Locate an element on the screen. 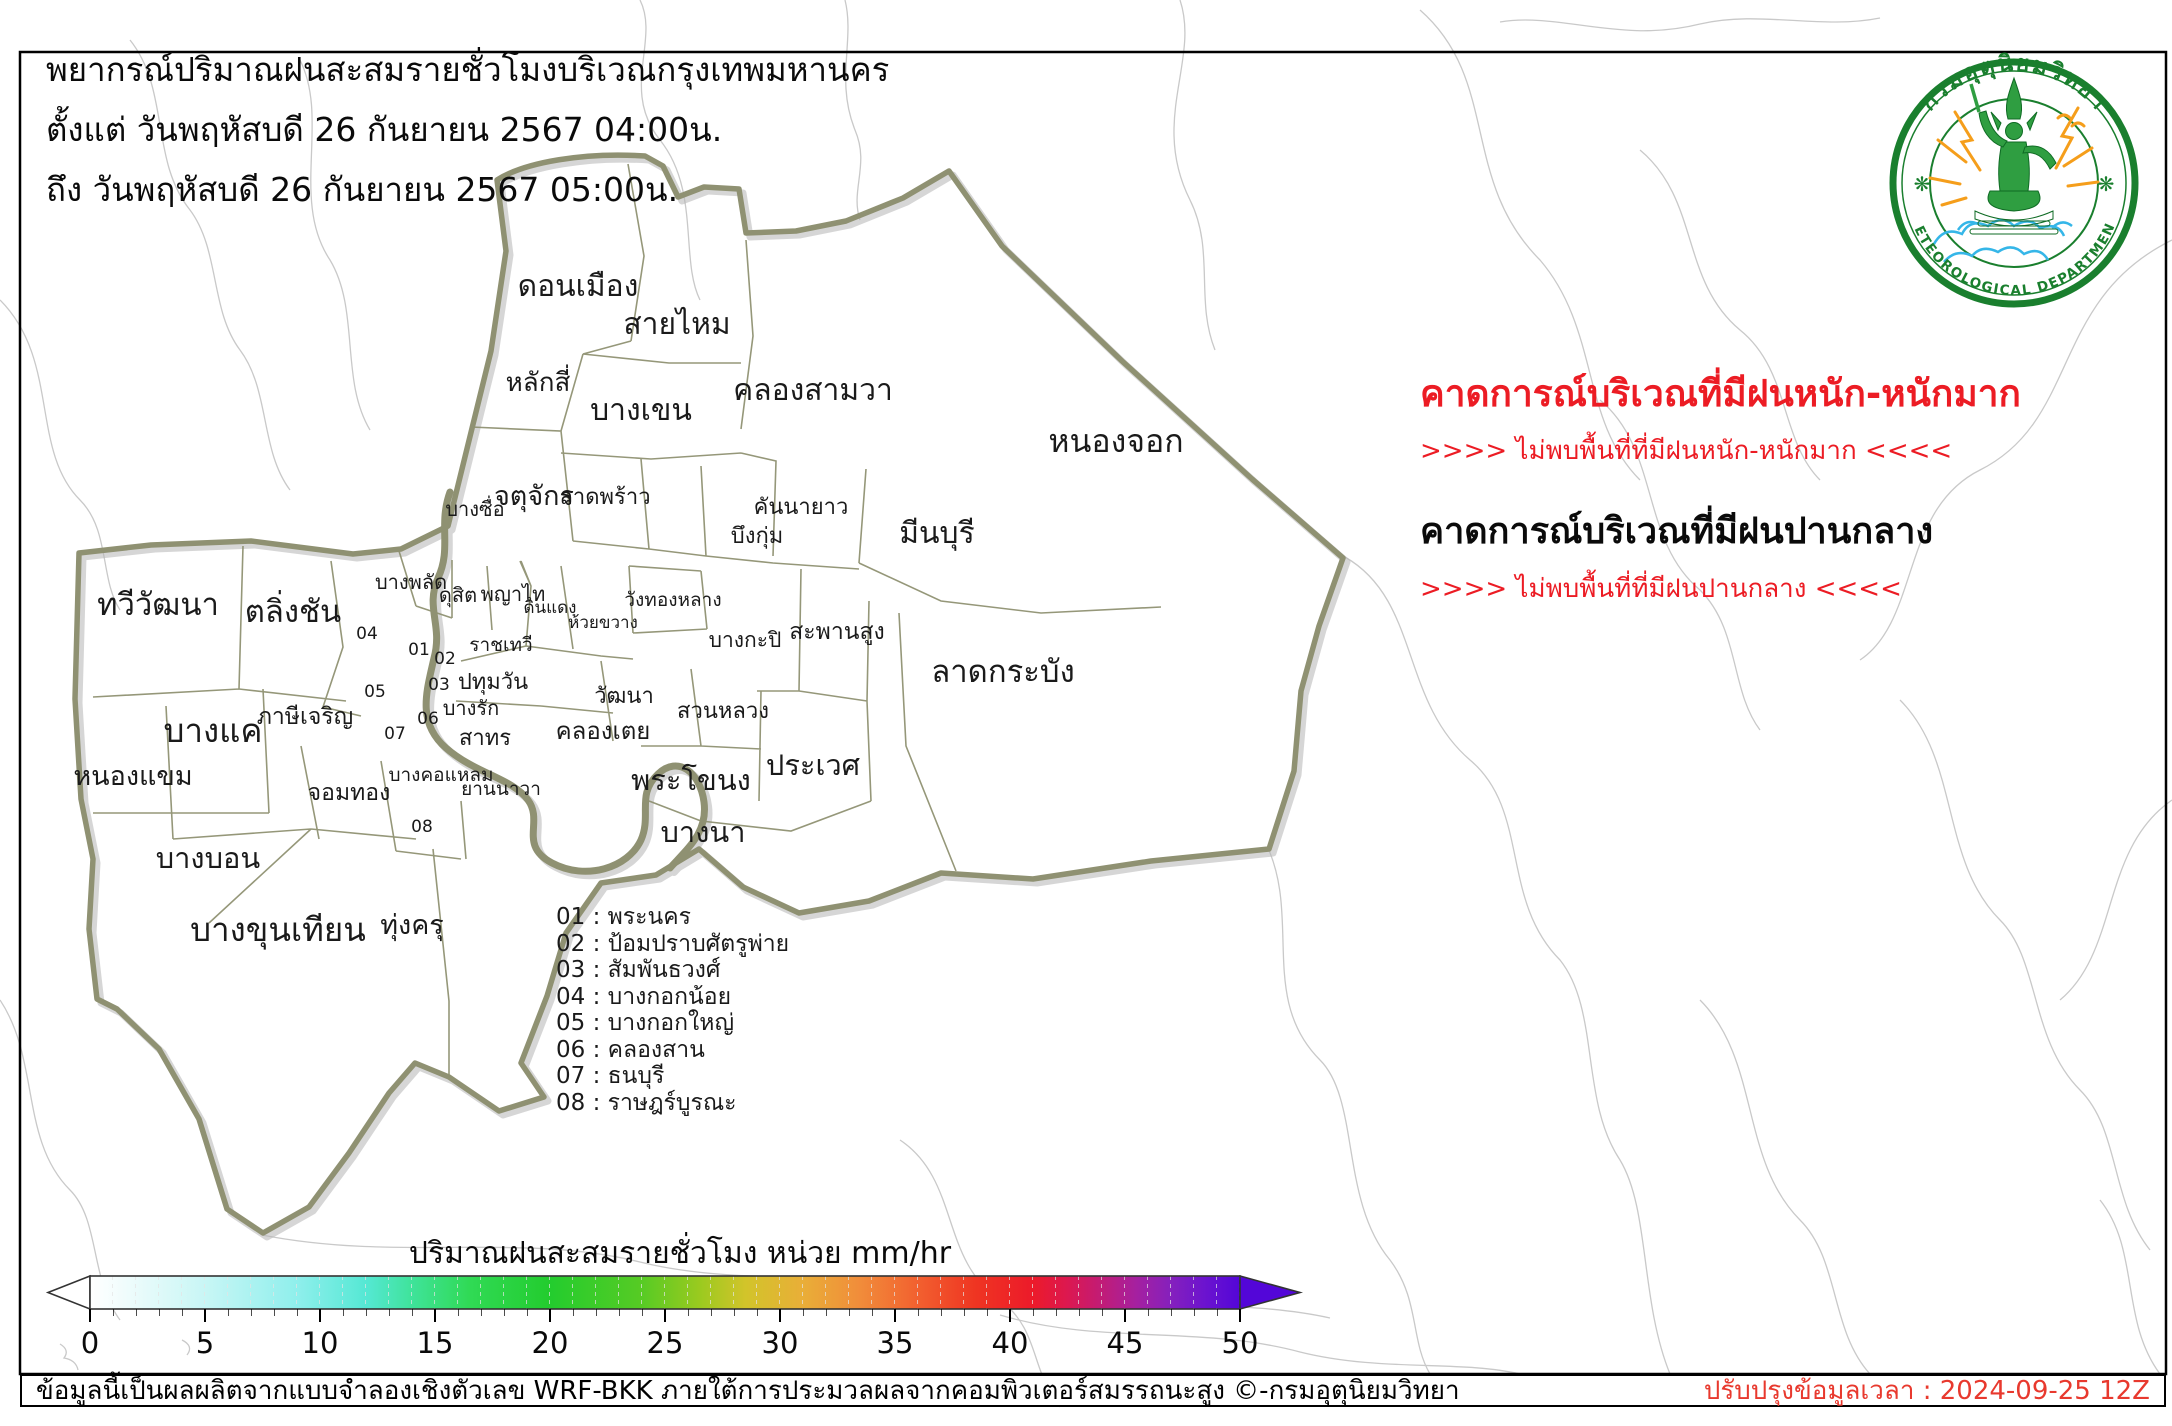 This screenshot has width=2172, height=1426. district-label: ดุสิต is located at coordinates (458, 595).